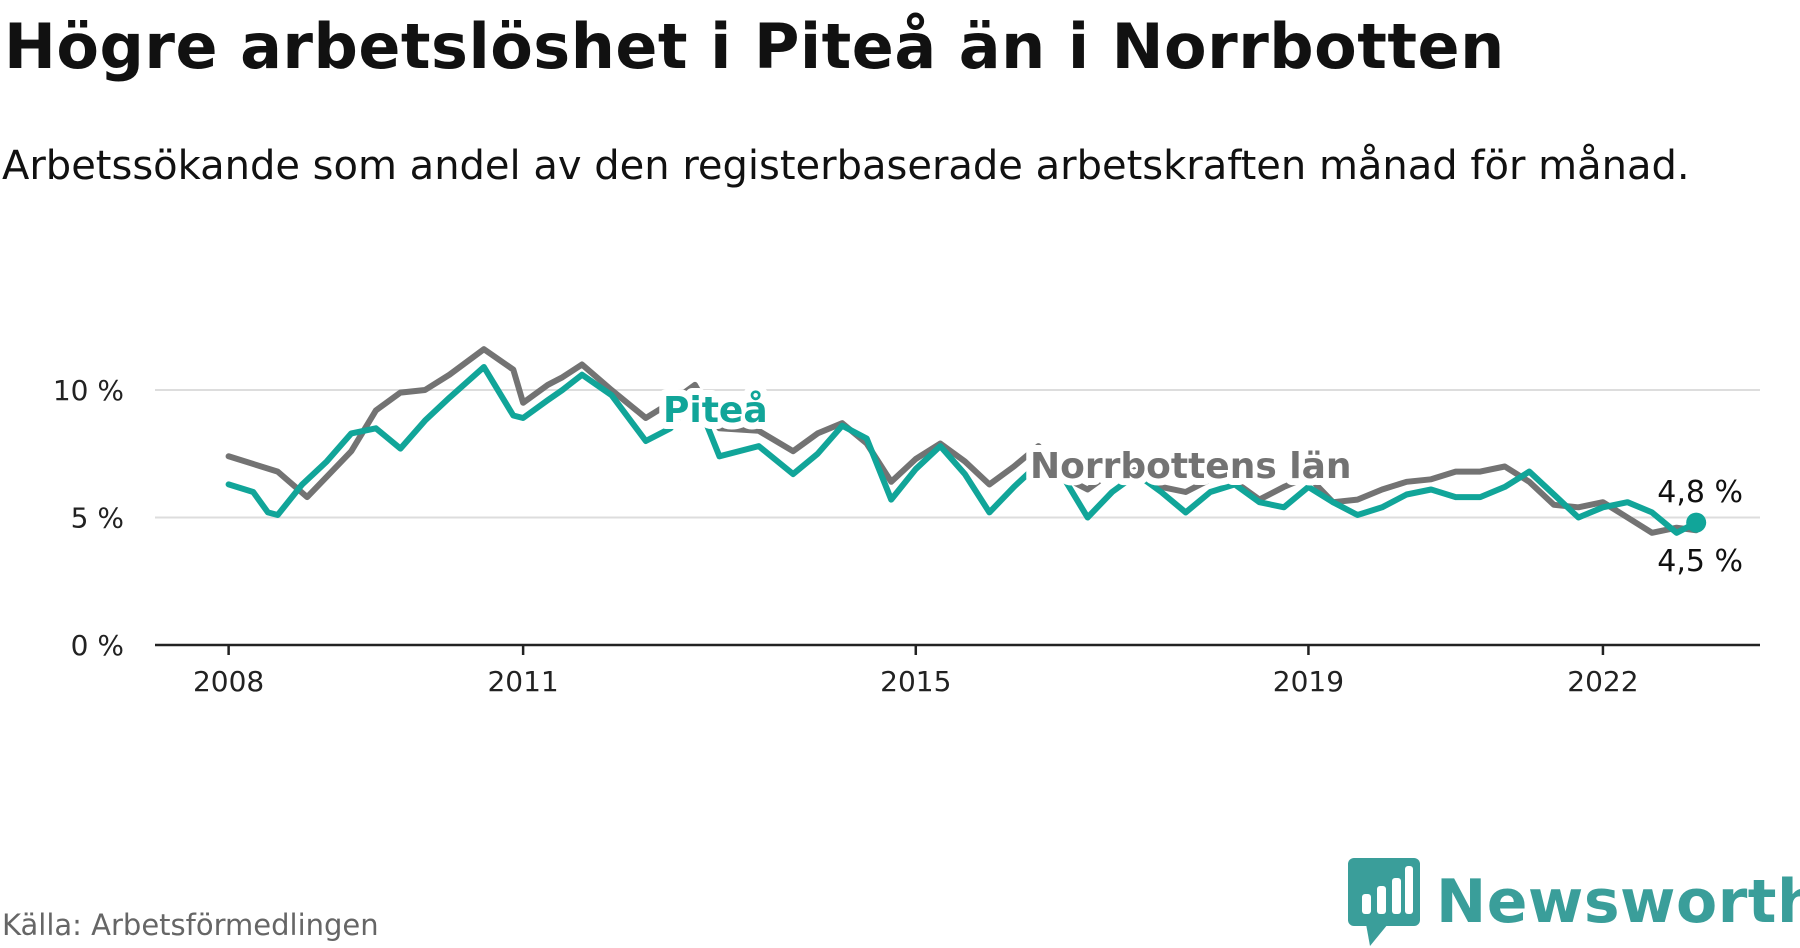 The width and height of the screenshot is (1800, 948). Describe the element at coordinates (228, 681) in the screenshot. I see `x-tick-label: 2008` at that location.